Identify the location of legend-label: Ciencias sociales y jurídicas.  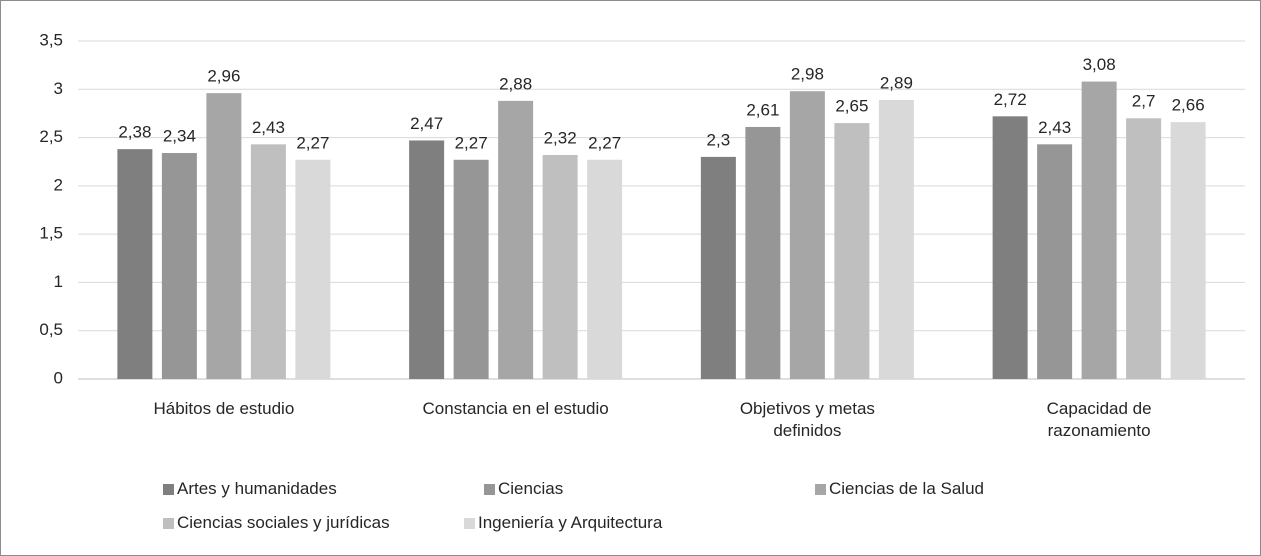
(283, 522).